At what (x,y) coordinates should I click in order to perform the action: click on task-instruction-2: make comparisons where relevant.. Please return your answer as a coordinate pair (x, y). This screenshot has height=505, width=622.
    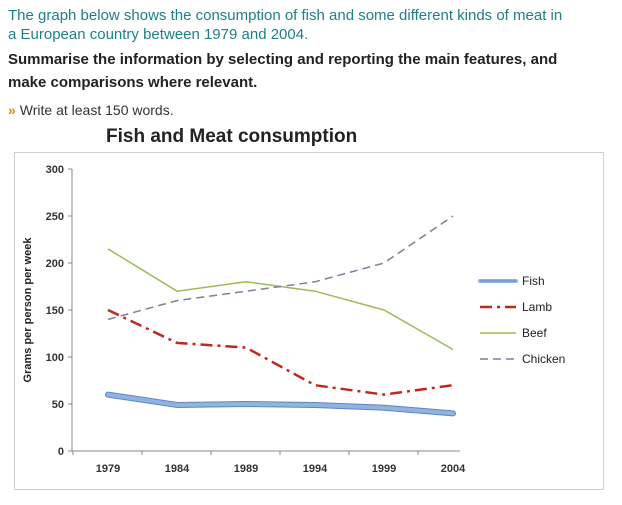
    Looking at the image, I should click on (133, 82).